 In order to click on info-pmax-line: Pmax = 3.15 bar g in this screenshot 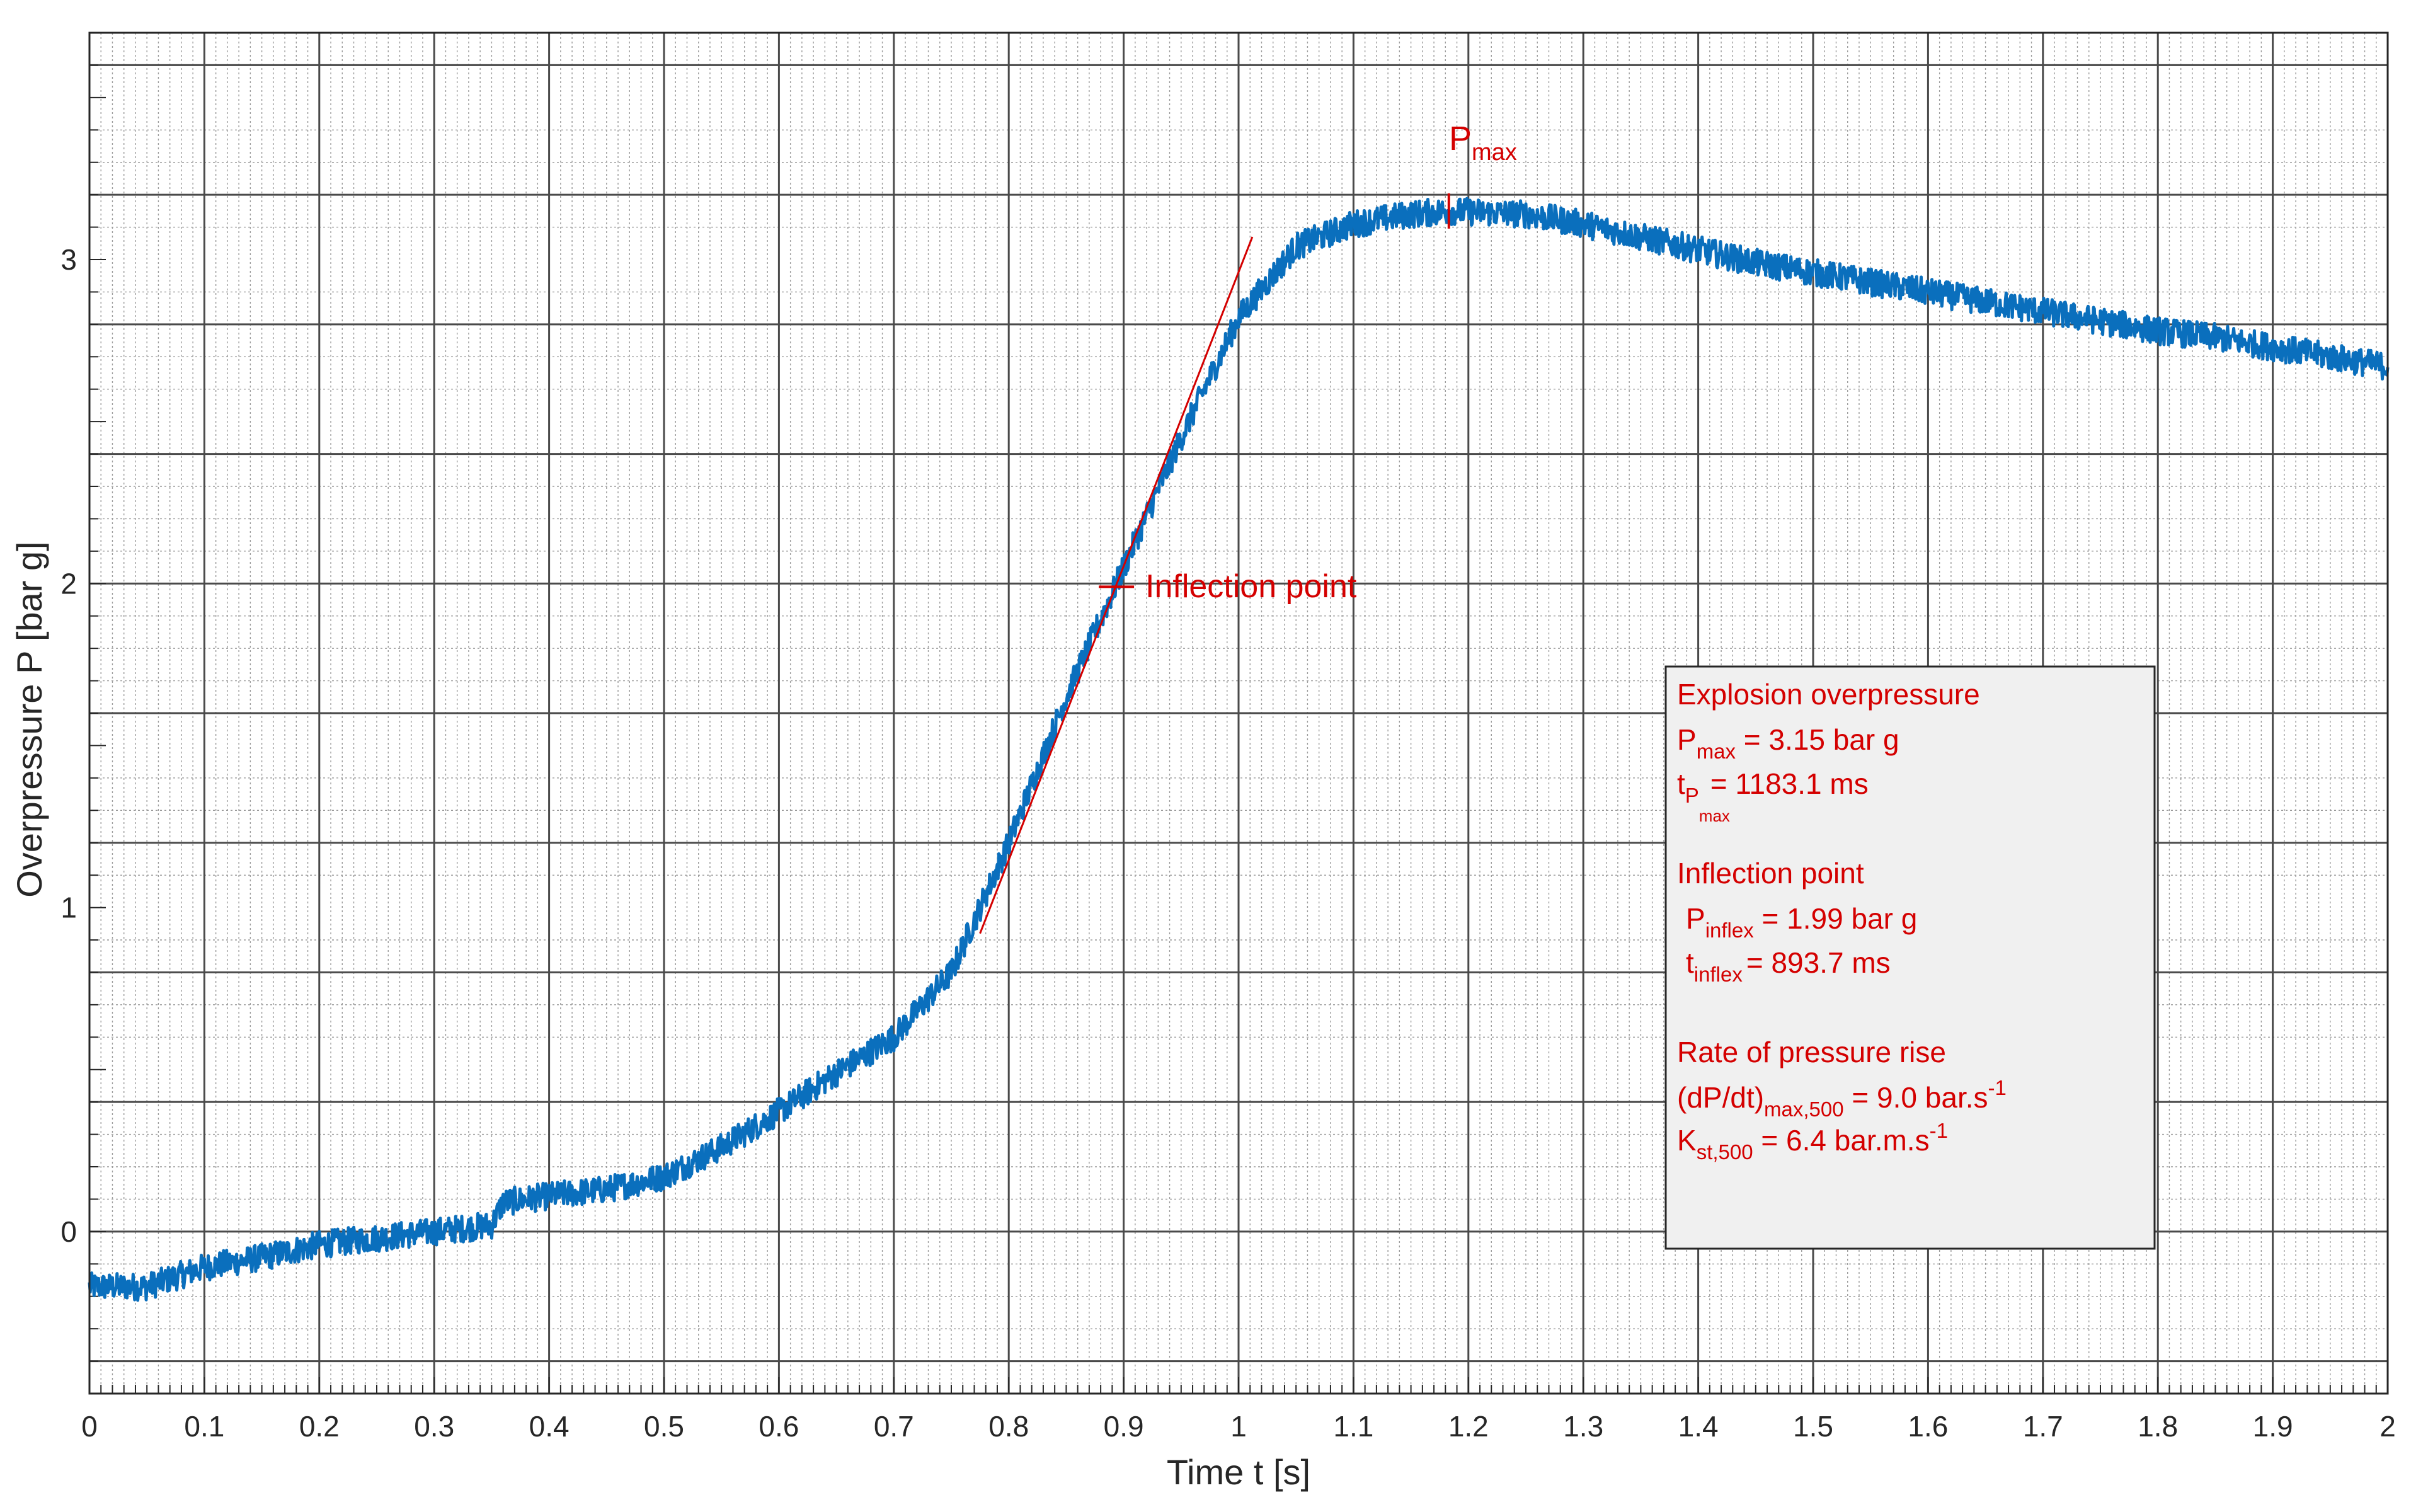, I will do `click(1788, 743)`.